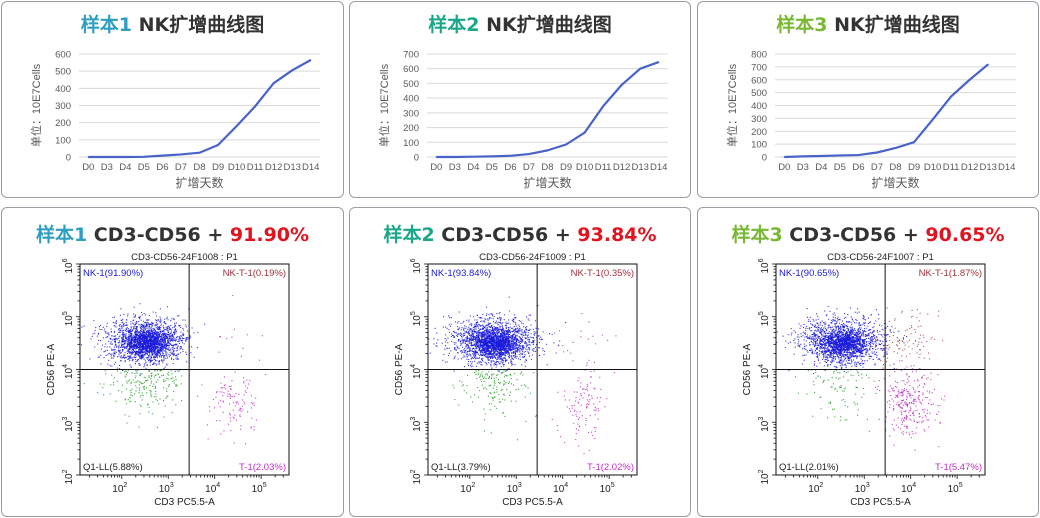 Image resolution: width=1040 pixels, height=518 pixels. Describe the element at coordinates (65, 419) in the screenshot. I see `exponent: 3` at that location.